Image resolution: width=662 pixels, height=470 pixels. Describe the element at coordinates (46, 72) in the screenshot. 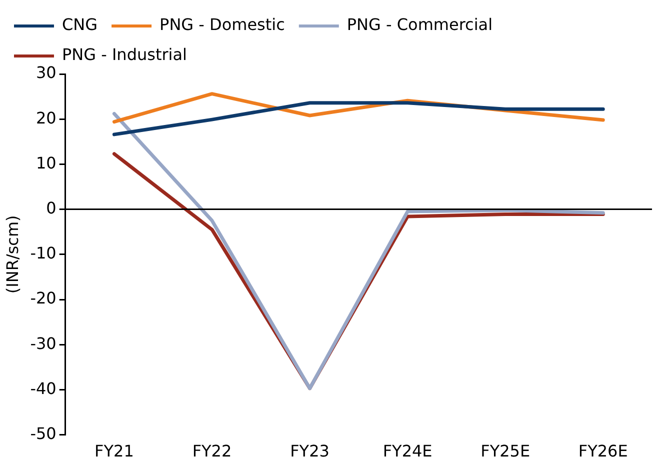

I see `y-tick-label: 30` at that location.